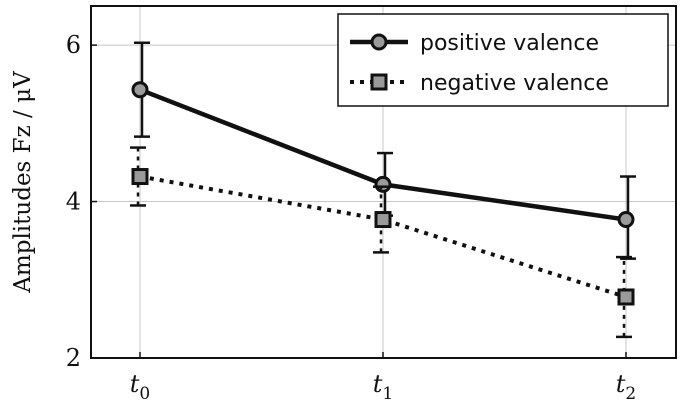 The height and width of the screenshot is (404, 683). I want to click on x-tick-label: t2, so click(626, 387).